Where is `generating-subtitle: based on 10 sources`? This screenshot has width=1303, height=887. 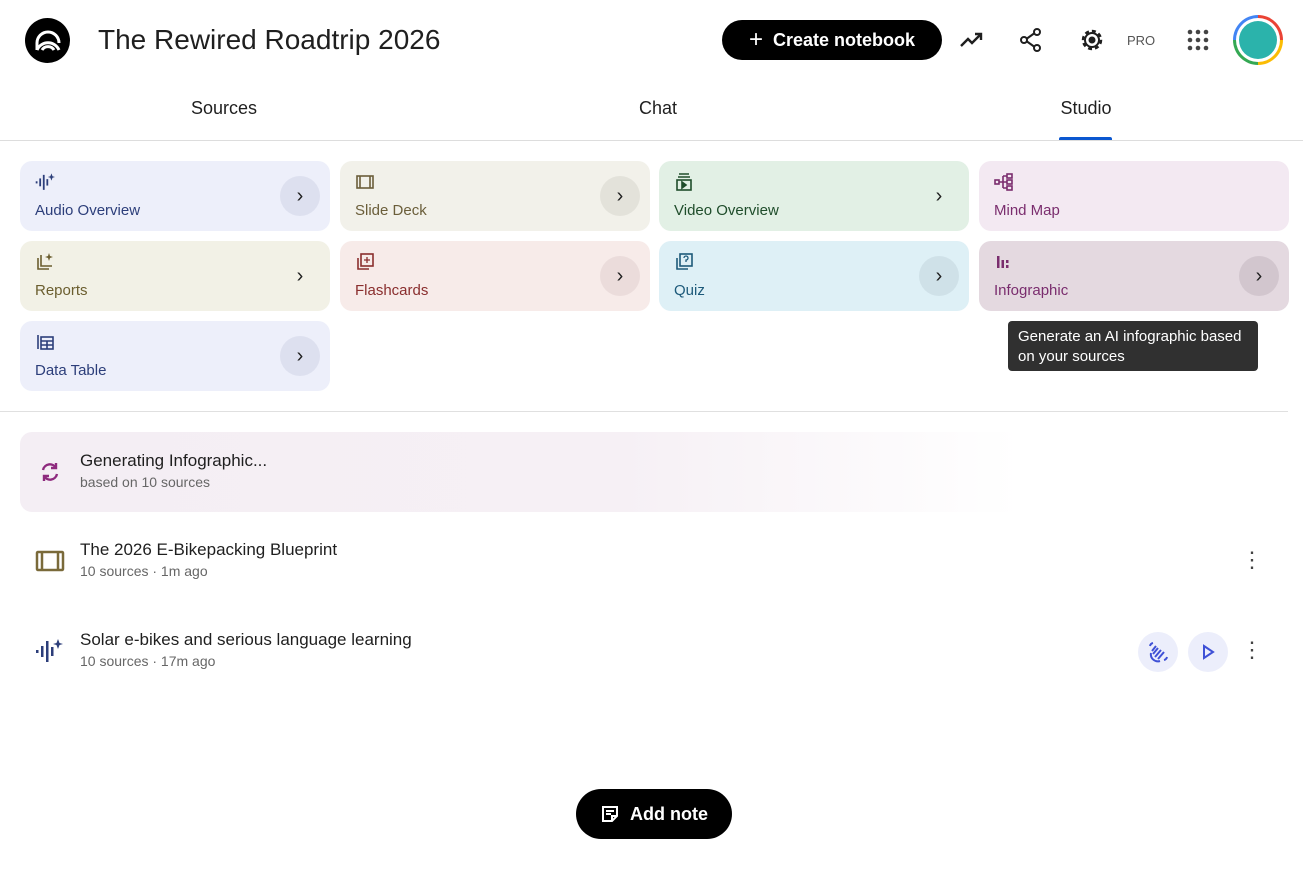
generating-subtitle: based on 10 sources is located at coordinates (145, 482).